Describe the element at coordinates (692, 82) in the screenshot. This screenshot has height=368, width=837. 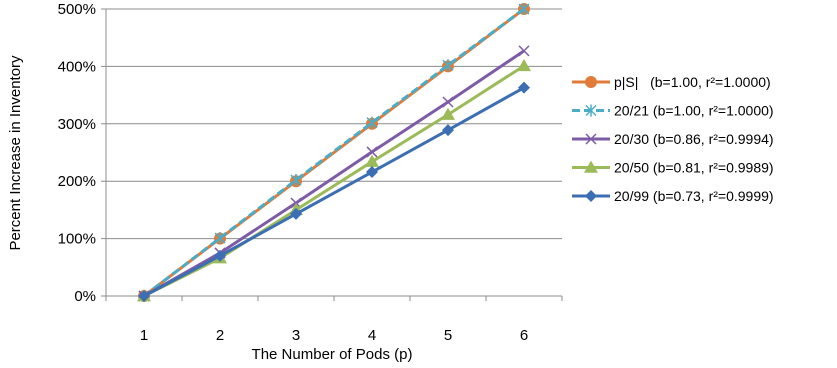
I see `legend-label: p|S| (b=1.00, r²=1.0000)` at that location.